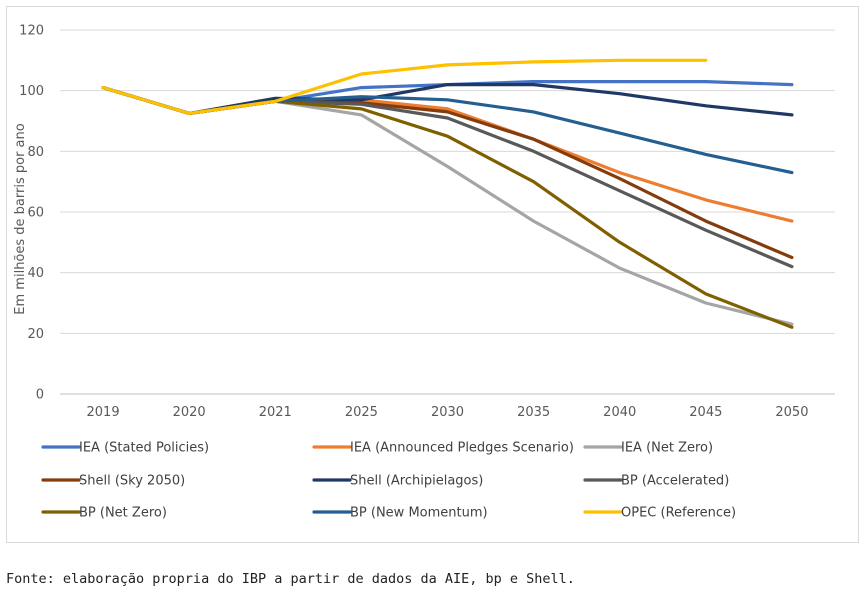 The image size is (867, 600). I want to click on y-tick-label: 80, so click(35, 152).